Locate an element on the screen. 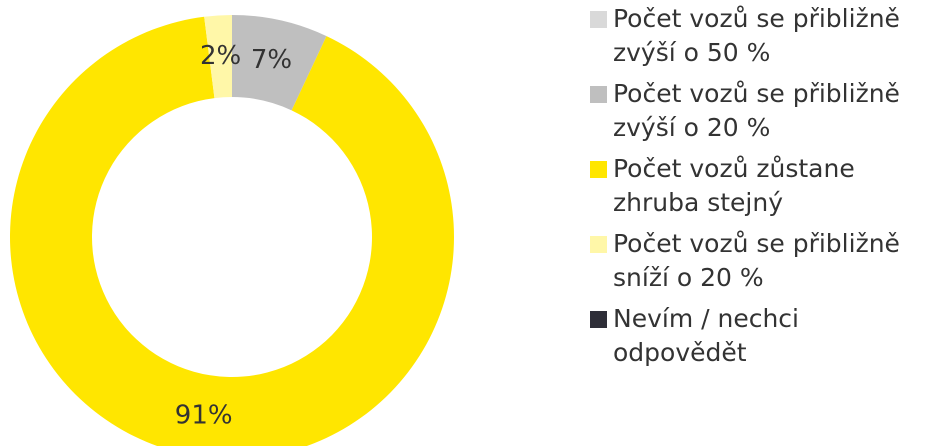 The image size is (928, 446). legend-item: Počet vozů zůstane zhruba stejný is located at coordinates (757, 186).